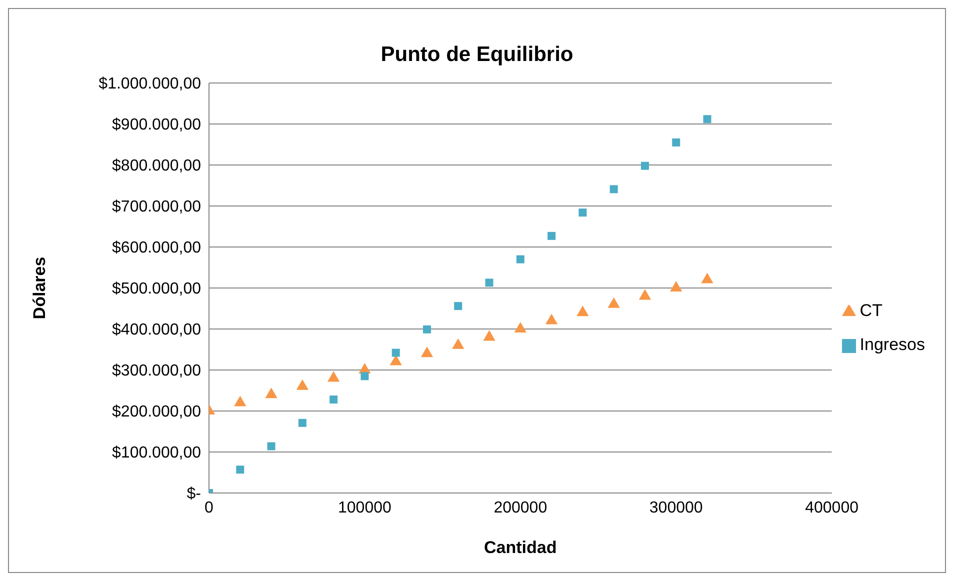 The width and height of the screenshot is (954, 581). What do you see at coordinates (676, 507) in the screenshot?
I see `x-tick-label: 300000` at bounding box center [676, 507].